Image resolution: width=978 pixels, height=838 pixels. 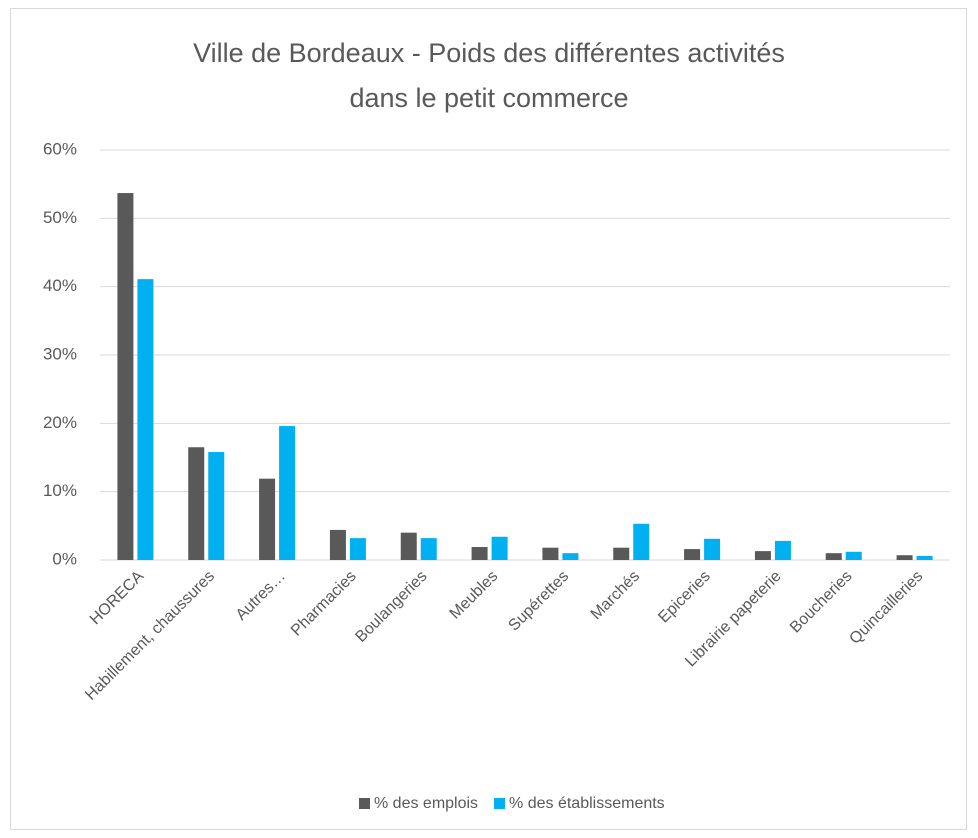 I want to click on chart-title: dans le petit commerce, so click(x=488, y=98).